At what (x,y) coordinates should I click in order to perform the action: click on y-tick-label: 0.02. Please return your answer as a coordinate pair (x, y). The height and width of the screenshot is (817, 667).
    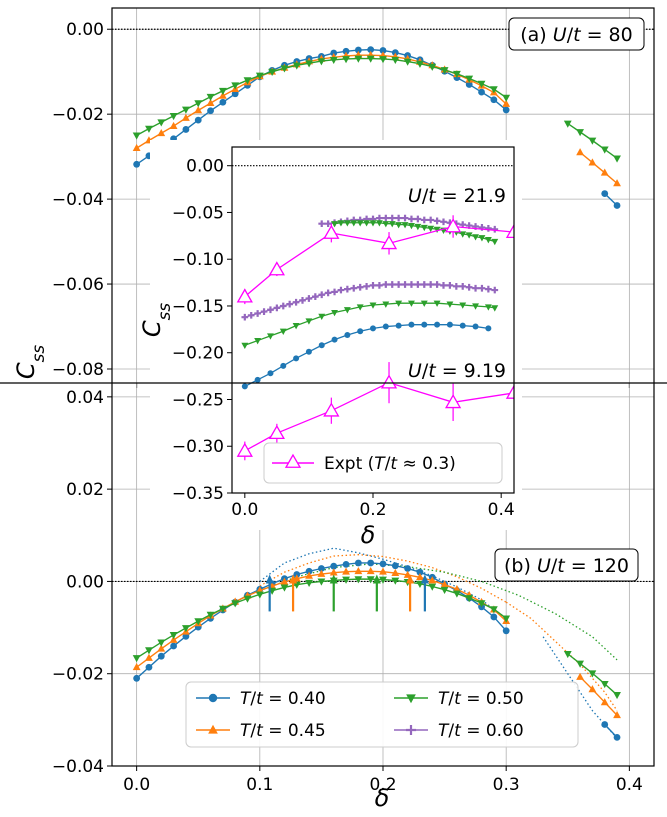
    Looking at the image, I should click on (85, 490).